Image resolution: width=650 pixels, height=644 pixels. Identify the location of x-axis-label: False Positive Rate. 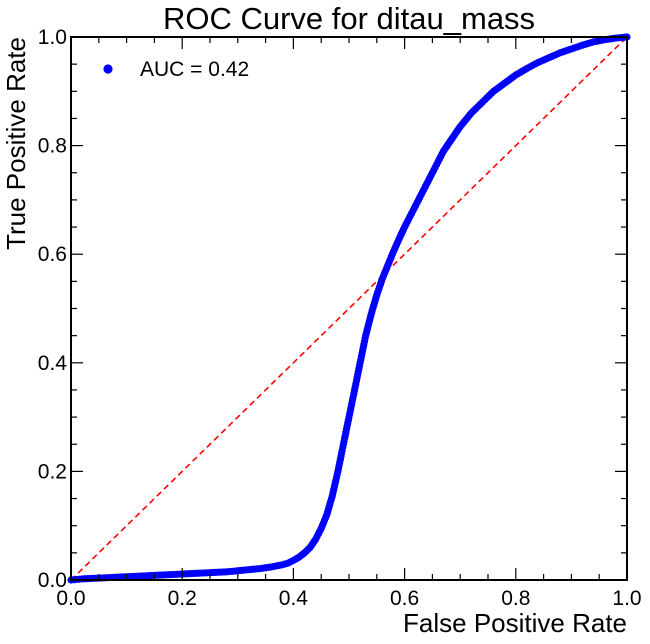
(515, 623).